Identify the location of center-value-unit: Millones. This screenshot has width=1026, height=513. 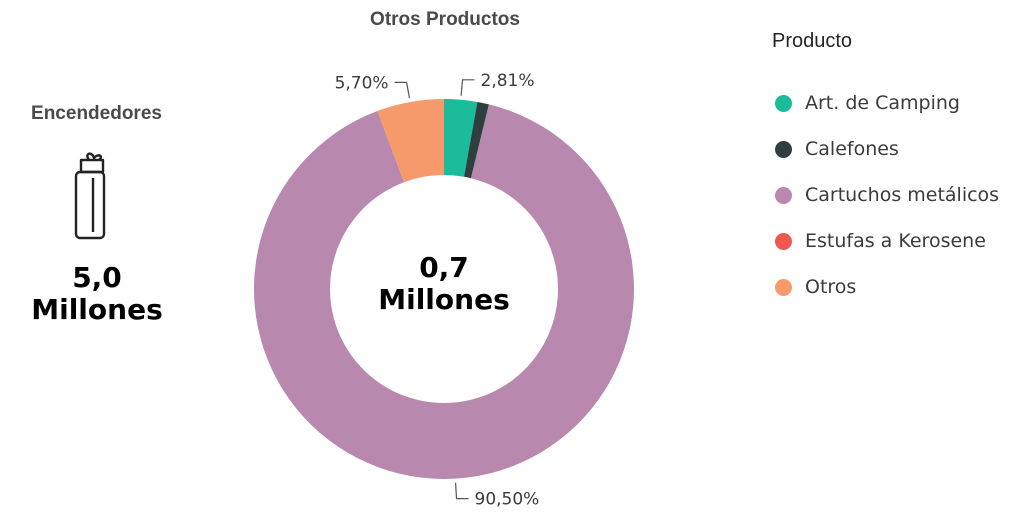
(444, 299).